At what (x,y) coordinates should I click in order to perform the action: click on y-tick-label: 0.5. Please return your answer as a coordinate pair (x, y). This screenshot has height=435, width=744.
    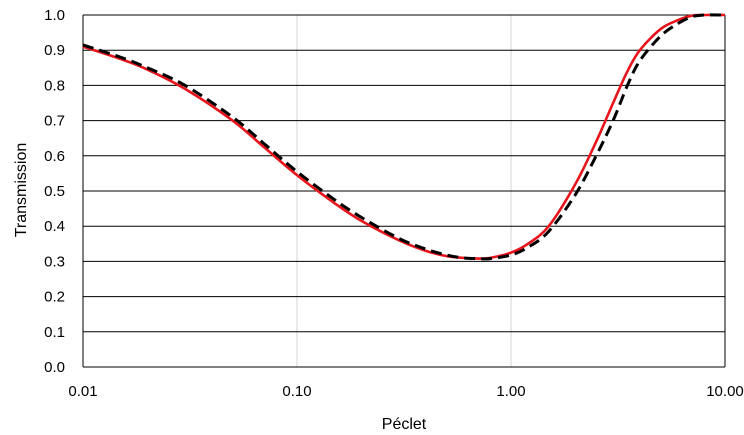
    Looking at the image, I should click on (54, 191).